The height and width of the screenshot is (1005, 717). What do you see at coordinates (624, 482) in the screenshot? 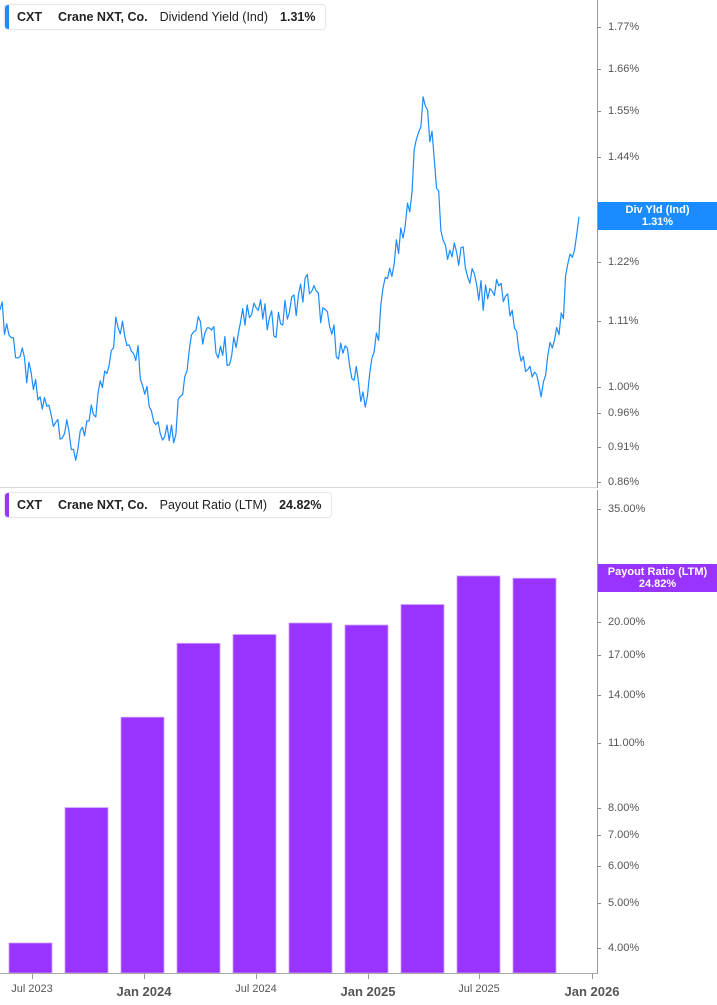
I see `y-tick-label: 0.86%` at bounding box center [624, 482].